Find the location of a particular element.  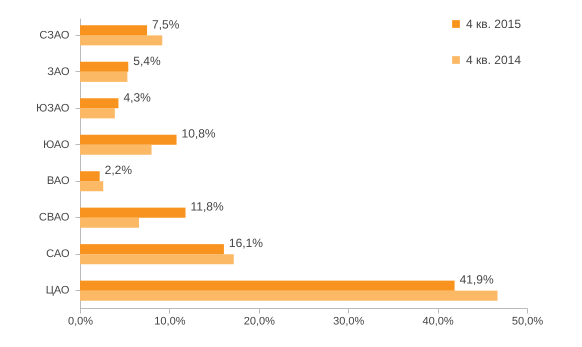

y-tick-label: ЮАО is located at coordinates (56, 144).